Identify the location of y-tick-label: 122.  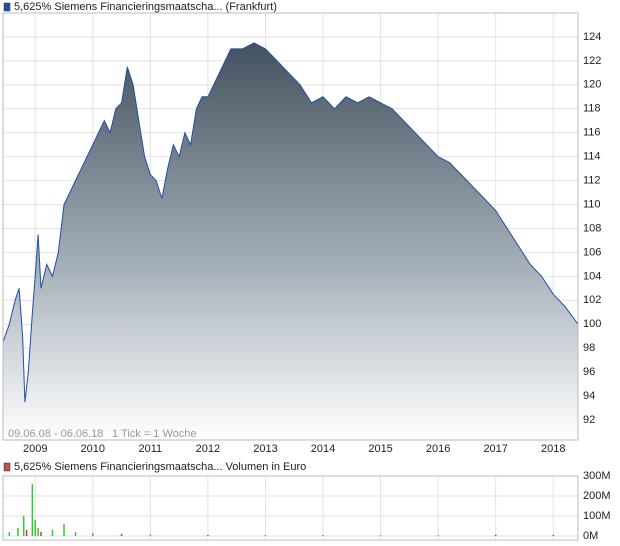
(592, 61).